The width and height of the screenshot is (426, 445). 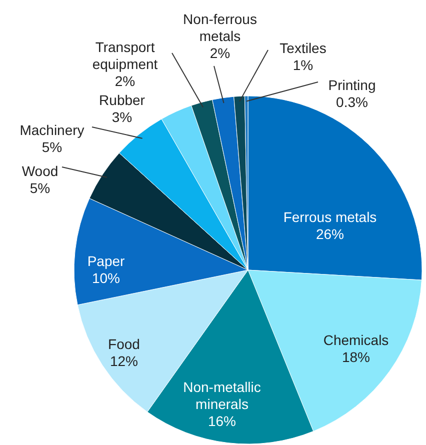 What do you see at coordinates (124, 344) in the screenshot?
I see `slice-label: Food` at bounding box center [124, 344].